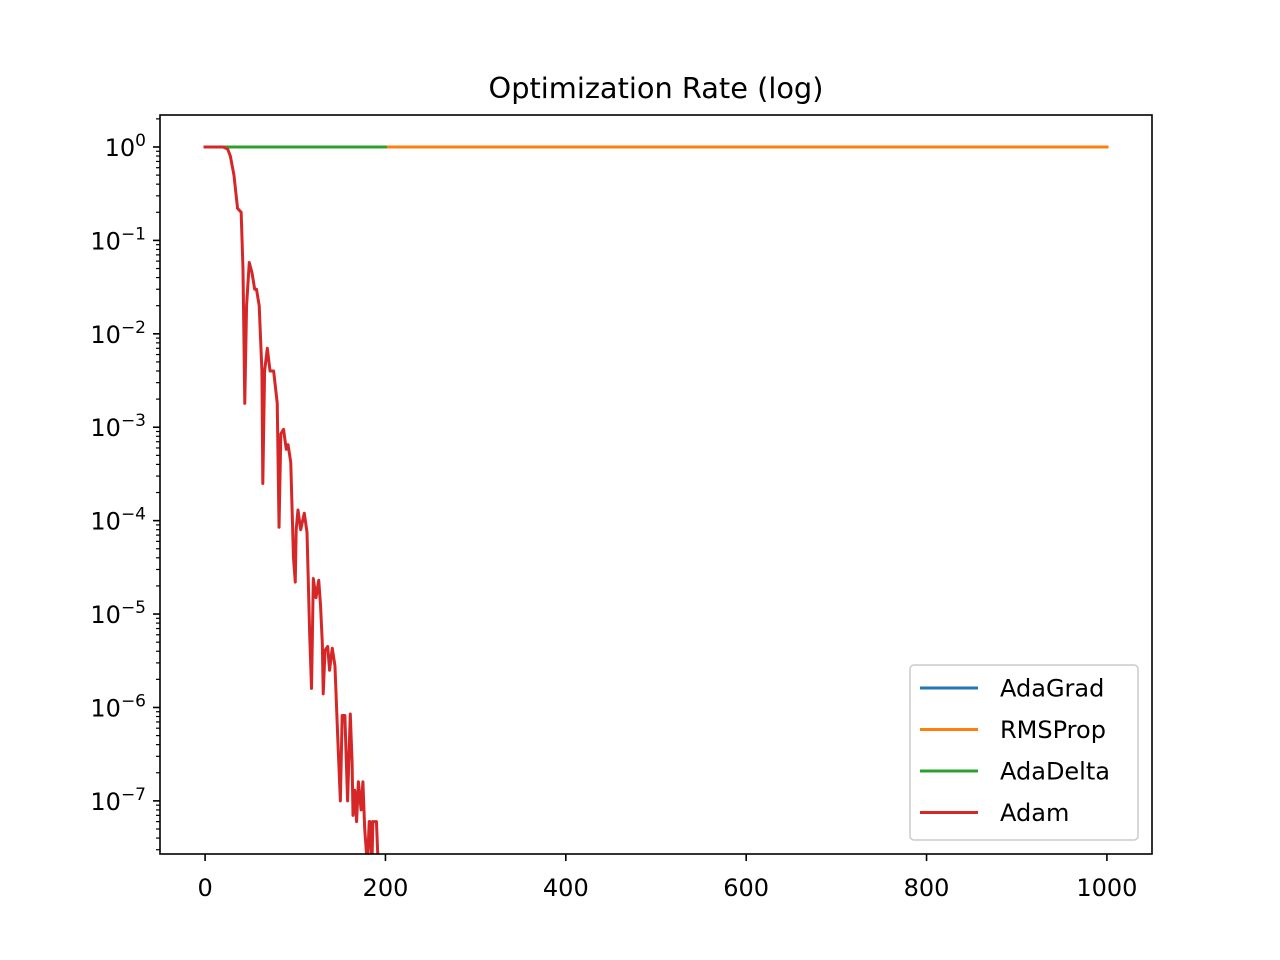  What do you see at coordinates (1034, 813) in the screenshot?
I see `legend-label-adam: Adam` at bounding box center [1034, 813].